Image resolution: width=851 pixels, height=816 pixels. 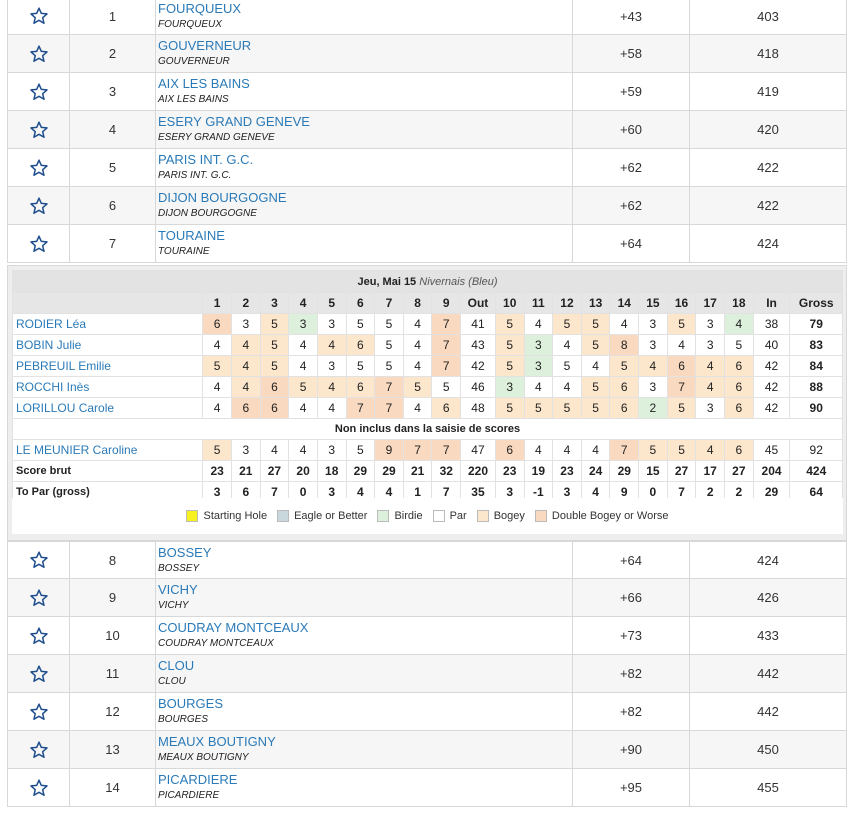 What do you see at coordinates (610, 516) in the screenshot?
I see `legend-label: Double Bogey or Worse` at bounding box center [610, 516].